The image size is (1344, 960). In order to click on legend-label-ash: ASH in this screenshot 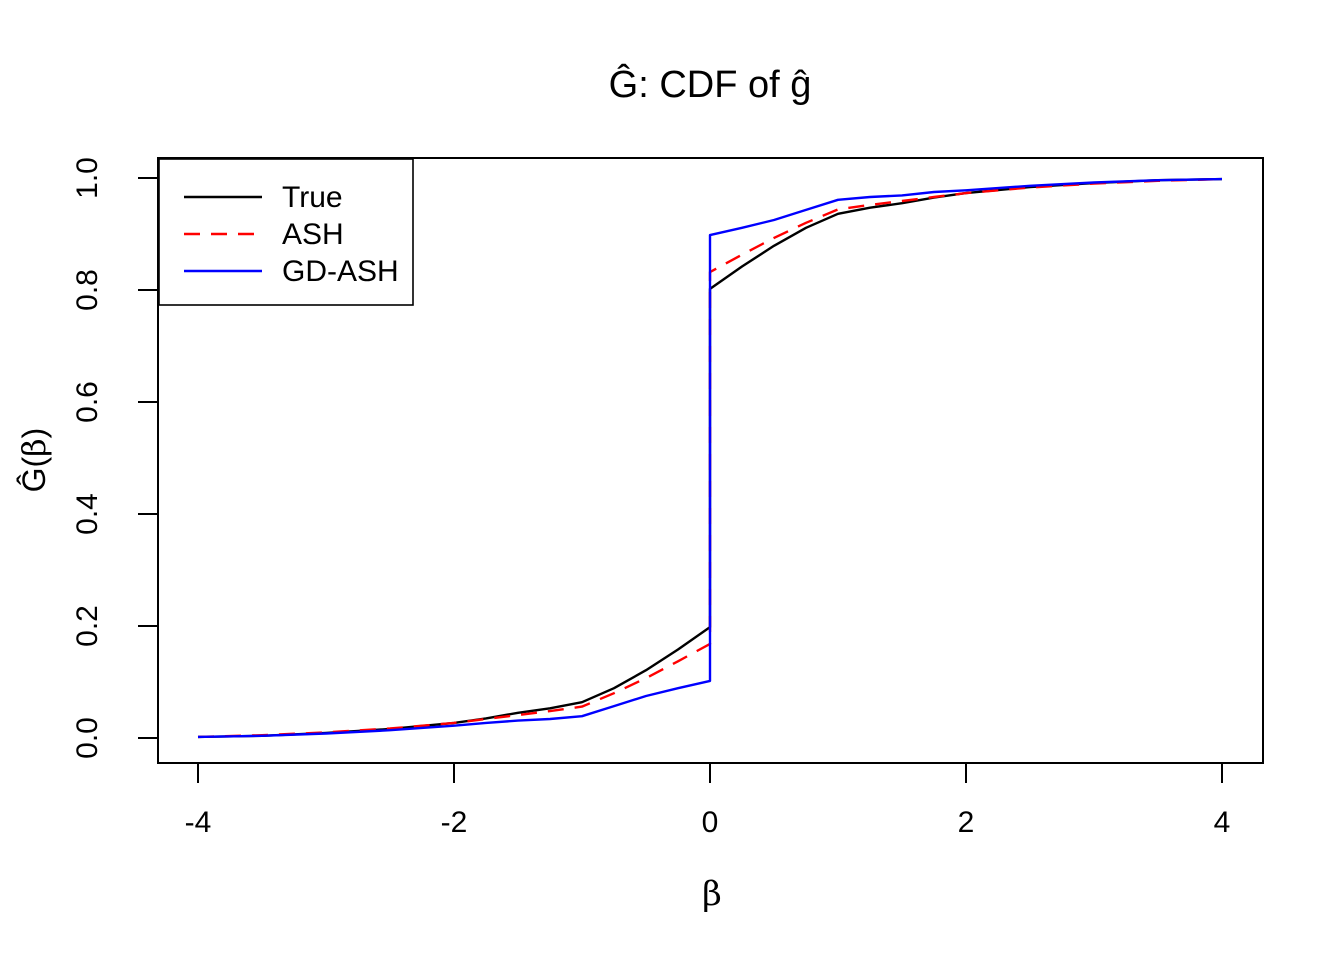, I will do `click(313, 234)`.